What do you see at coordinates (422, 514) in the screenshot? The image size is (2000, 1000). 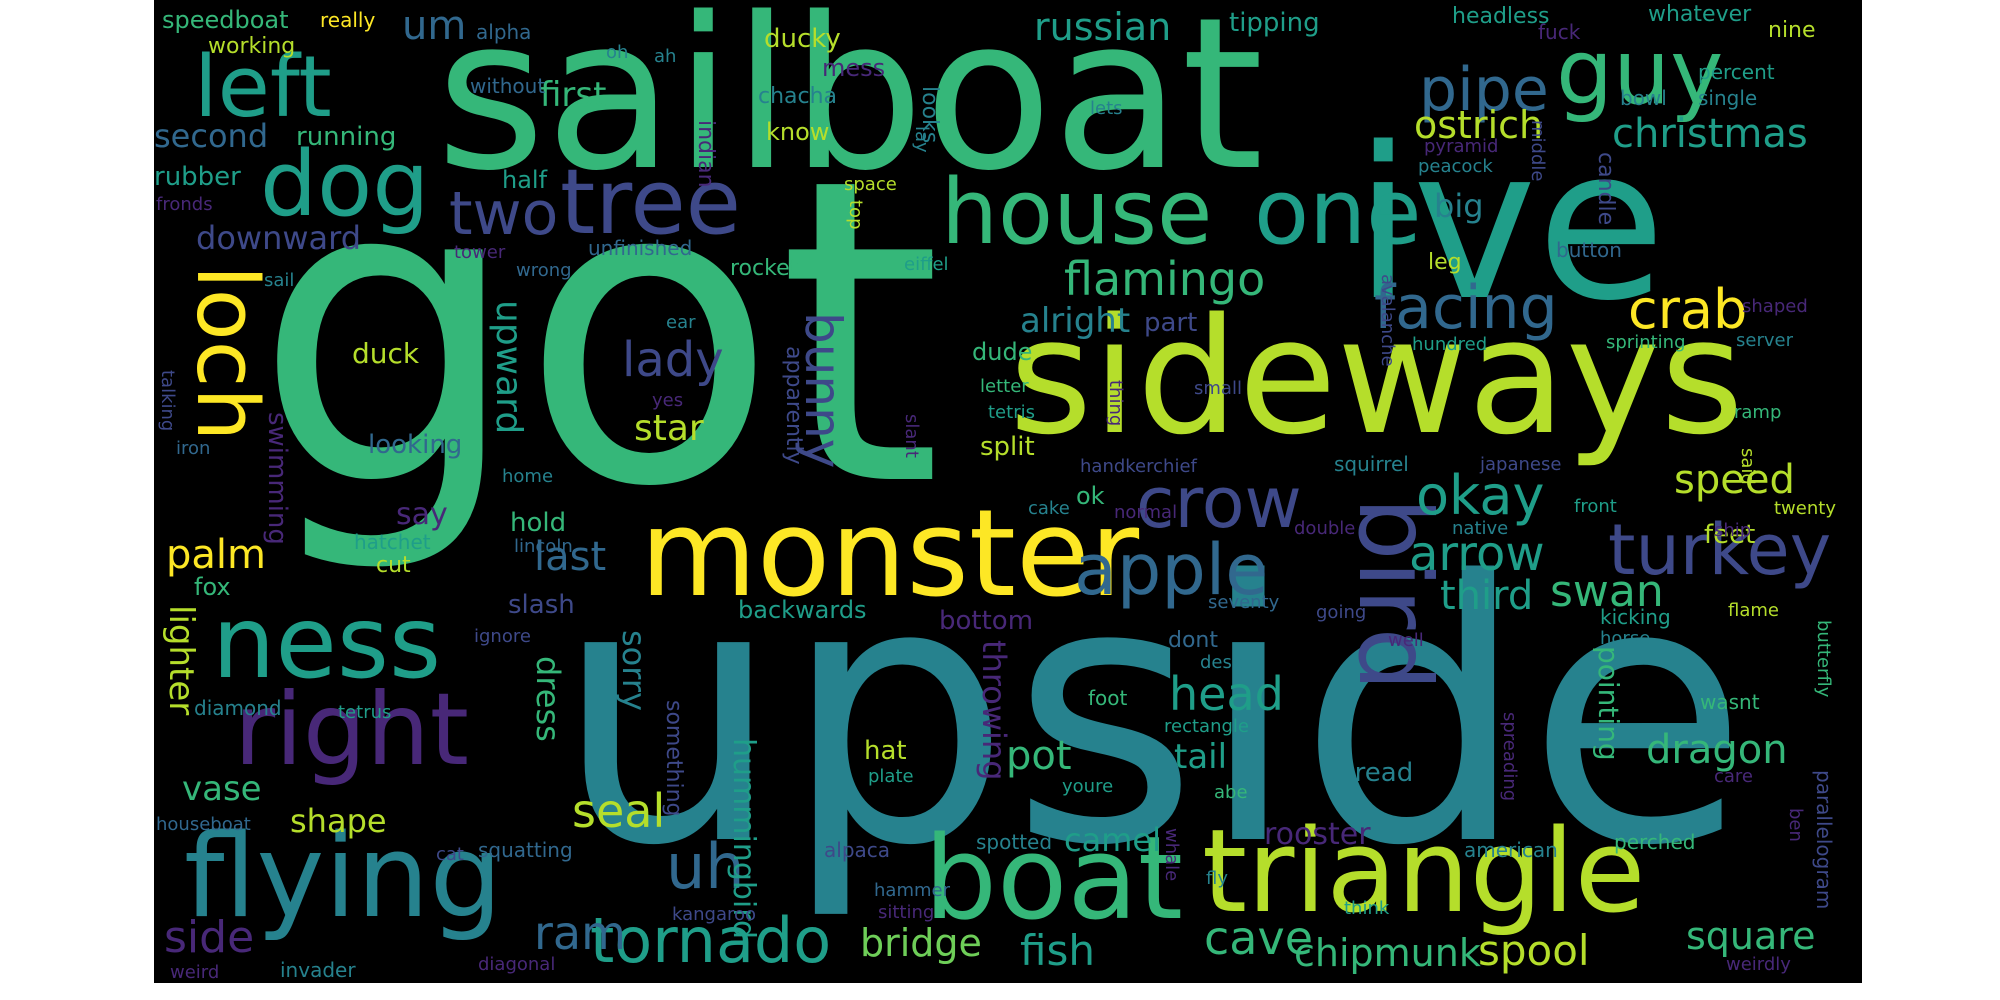 I see `word-say: say` at bounding box center [422, 514].